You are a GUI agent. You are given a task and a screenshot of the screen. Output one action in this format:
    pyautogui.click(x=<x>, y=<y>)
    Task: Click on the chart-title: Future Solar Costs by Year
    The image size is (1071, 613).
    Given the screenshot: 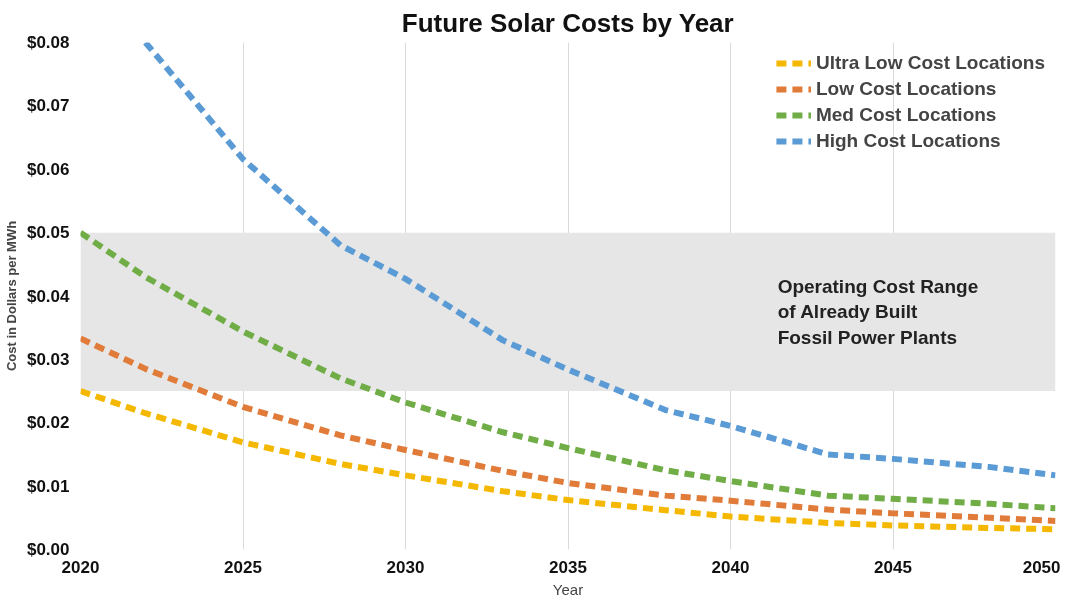 What is the action you would take?
    pyautogui.click(x=567, y=22)
    